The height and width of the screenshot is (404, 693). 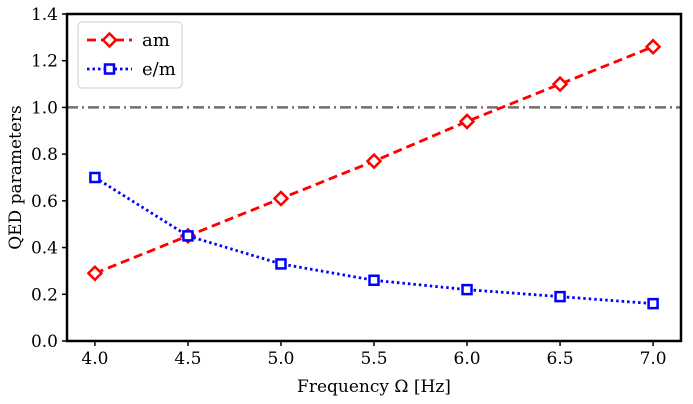 What do you see at coordinates (131, 69) in the screenshot?
I see `legend-item-1: e/m` at bounding box center [131, 69].